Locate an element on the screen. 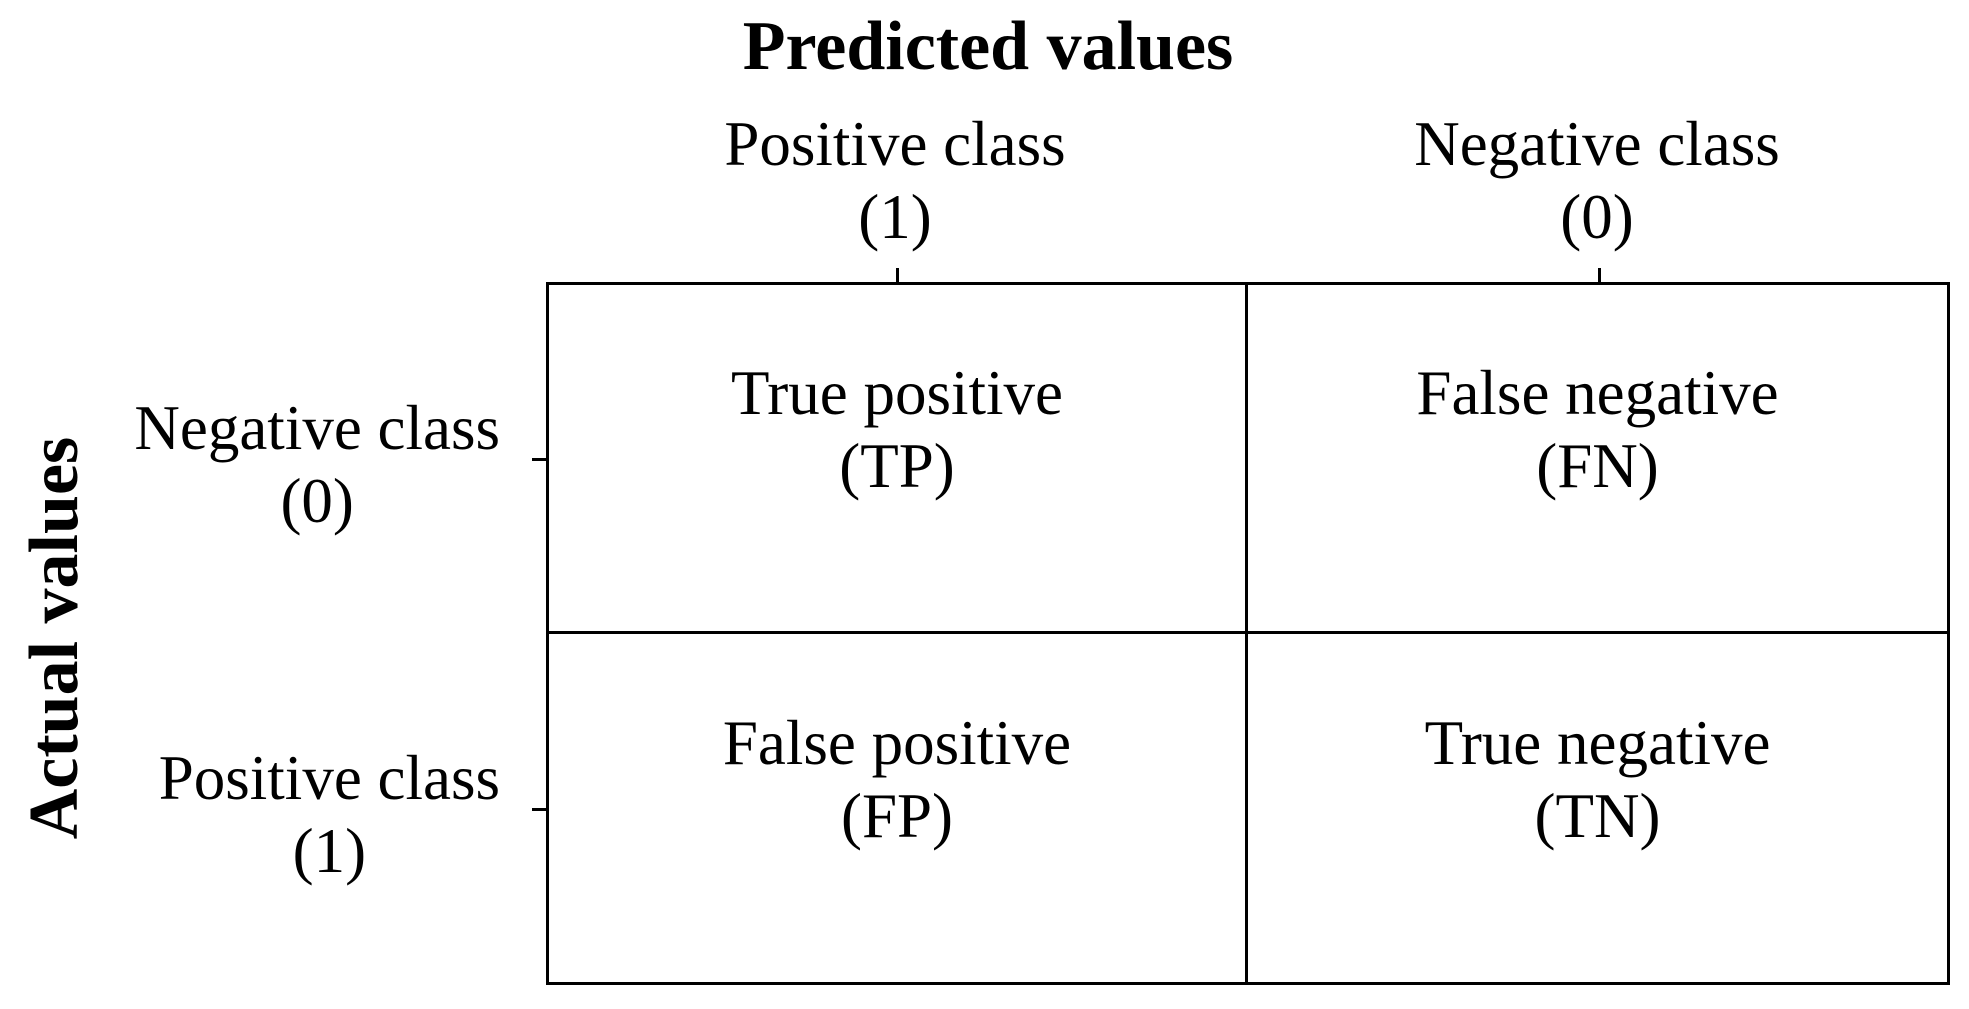  cell-label: True positive is located at coordinates (897, 392).